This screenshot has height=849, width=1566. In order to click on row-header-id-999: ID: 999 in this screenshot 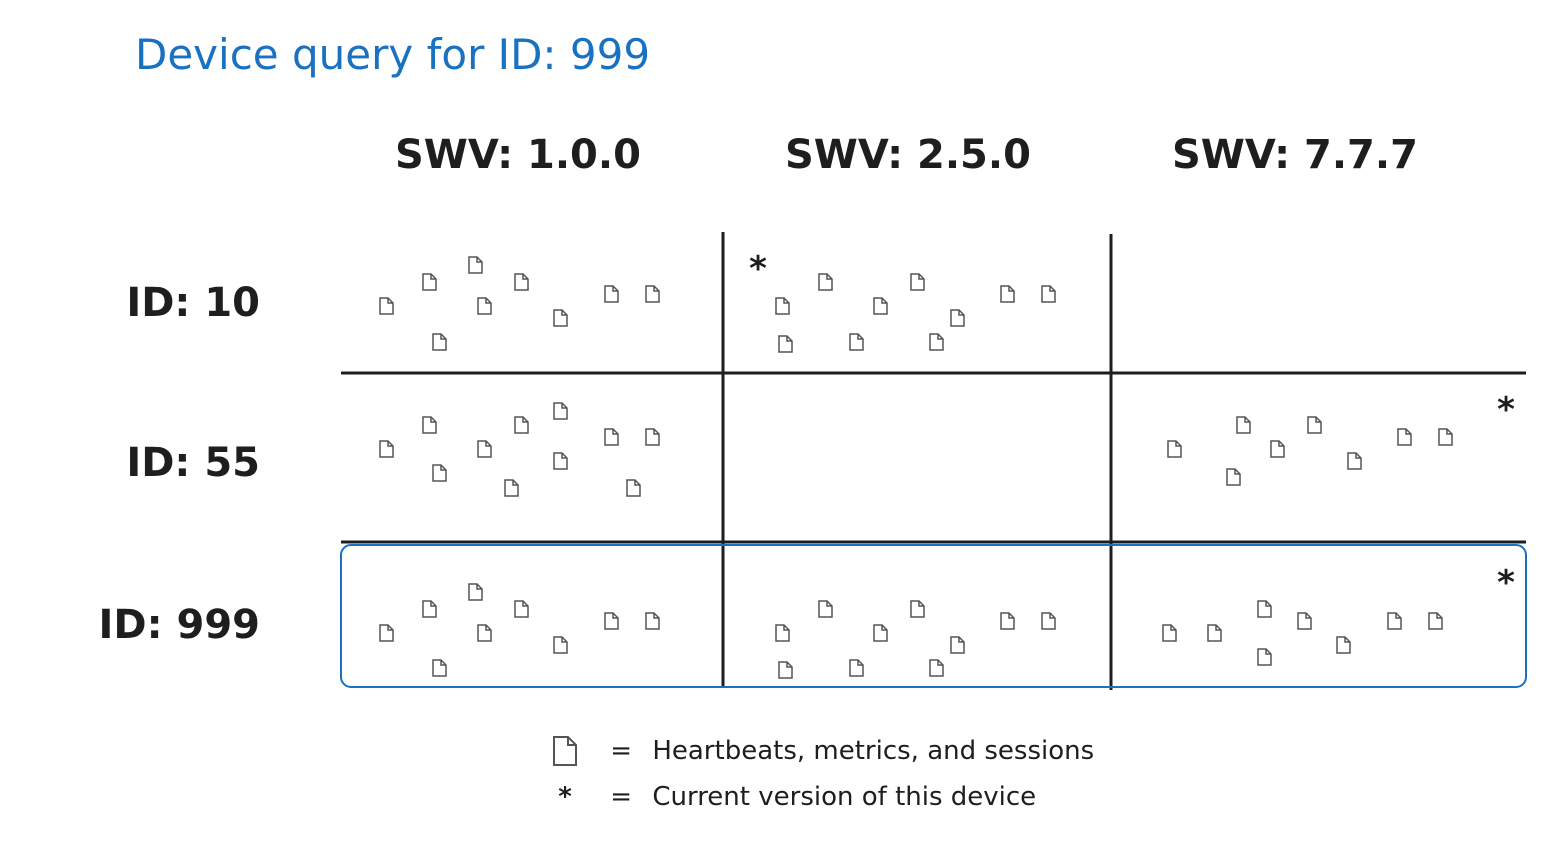, I will do `click(179, 625)`.